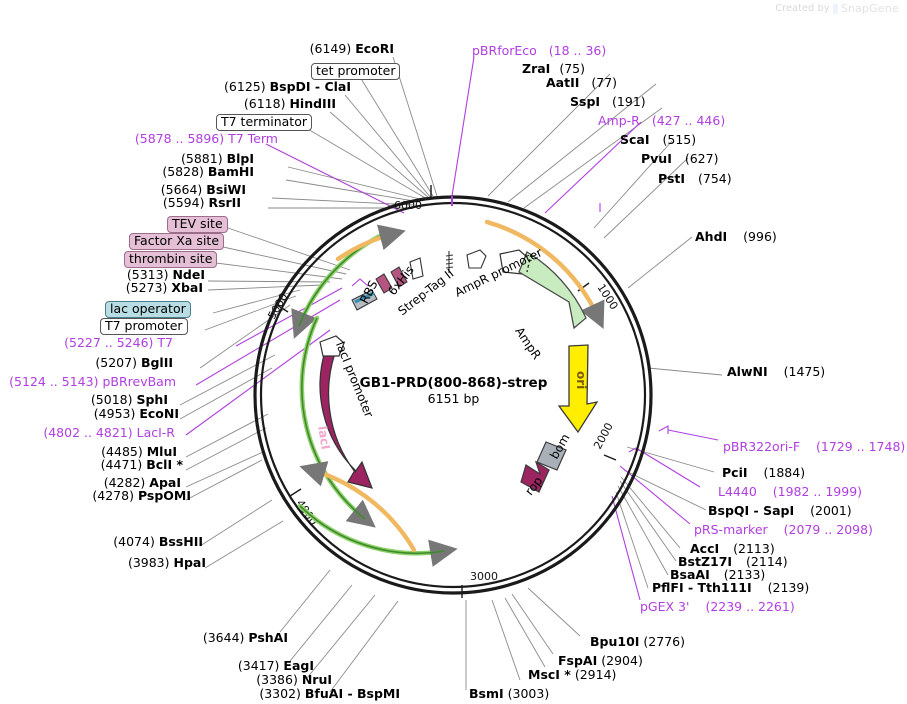 The width and height of the screenshot is (907, 704). What do you see at coordinates (134, 362) in the screenshot?
I see `site-label-BglII: (5207) BglII` at bounding box center [134, 362].